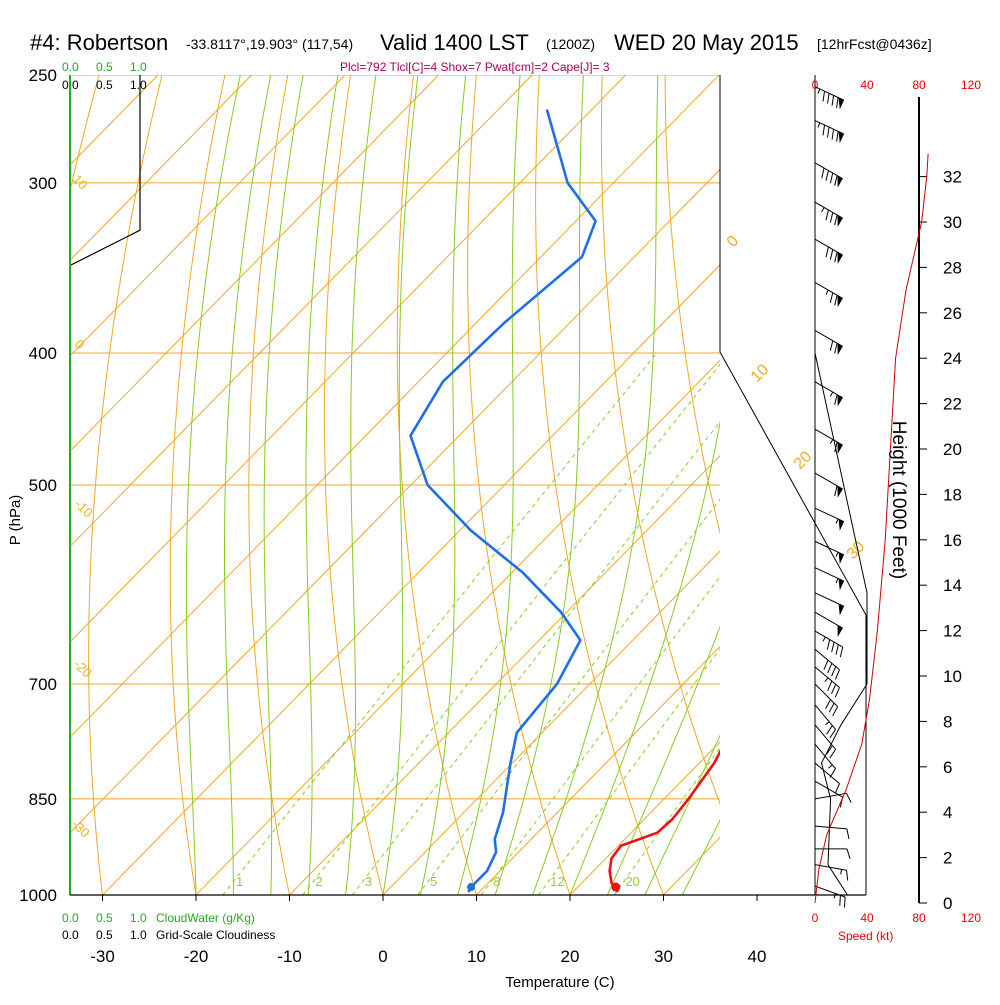 This screenshot has width=1000, height=1005. I want to click on speed-tick-bottom: 0, so click(815, 918).